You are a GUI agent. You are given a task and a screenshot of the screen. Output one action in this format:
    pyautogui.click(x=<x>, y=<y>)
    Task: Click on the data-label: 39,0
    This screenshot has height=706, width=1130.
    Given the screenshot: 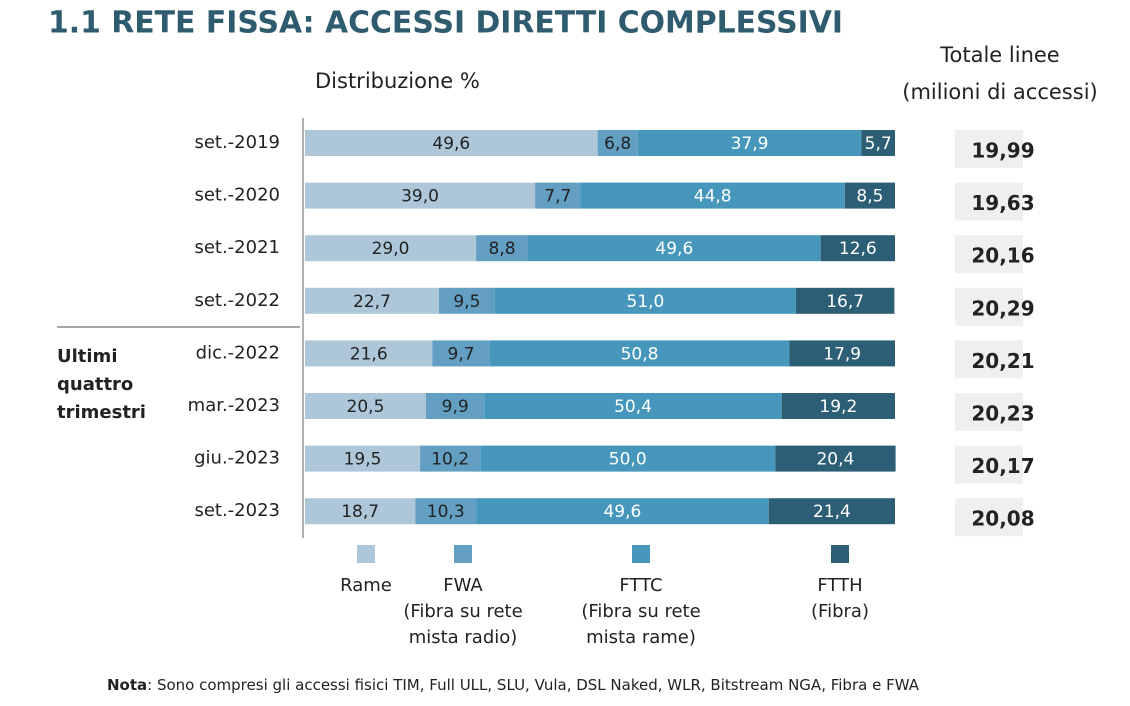 What is the action you would take?
    pyautogui.click(x=420, y=197)
    